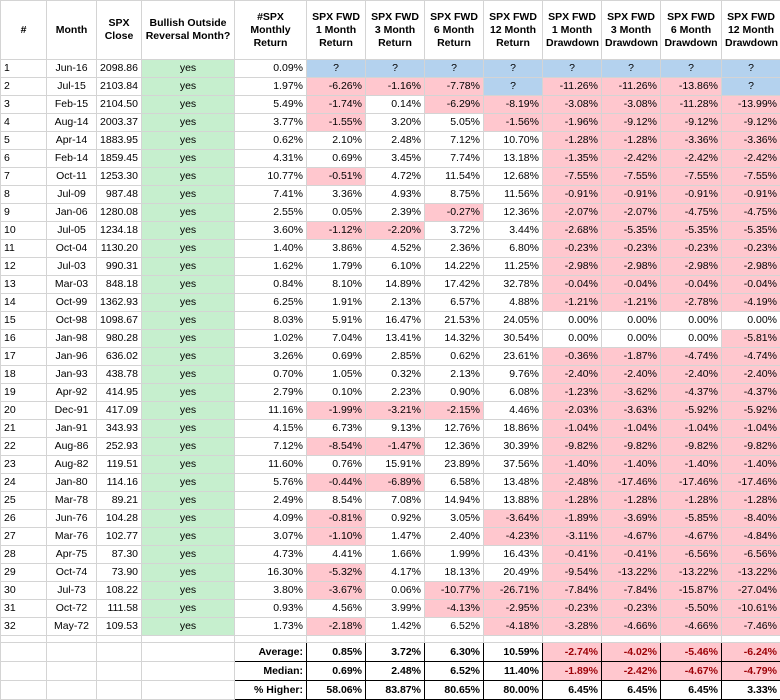 The height and width of the screenshot is (700, 780). What do you see at coordinates (454, 652) in the screenshot?
I see `summary-value: 6.30%` at bounding box center [454, 652].